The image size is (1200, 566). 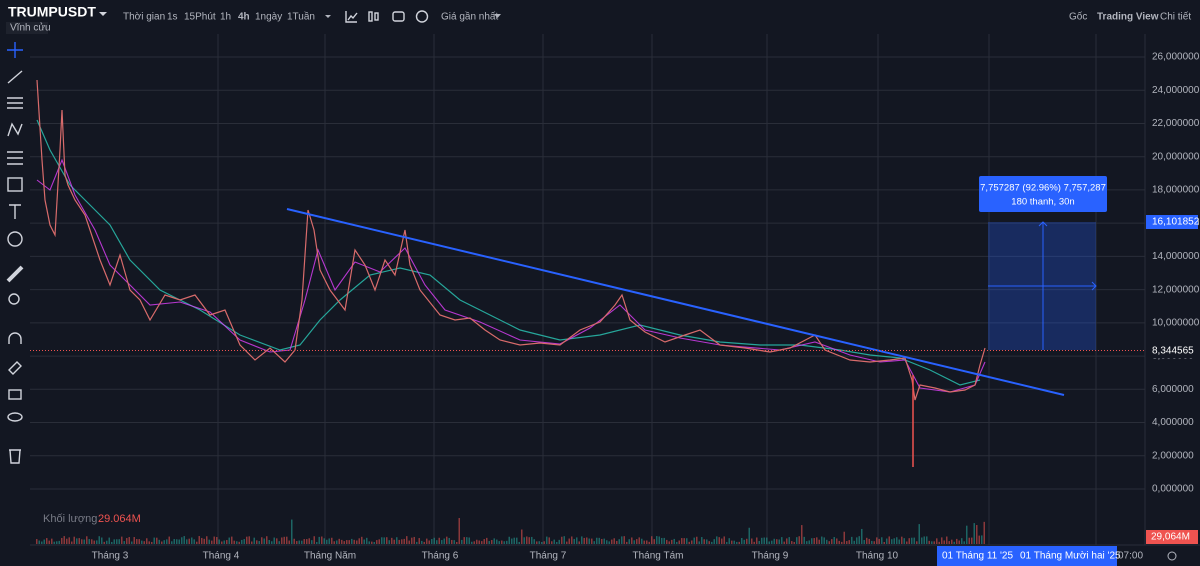 I want to click on interval: 1s, so click(x=172, y=17).